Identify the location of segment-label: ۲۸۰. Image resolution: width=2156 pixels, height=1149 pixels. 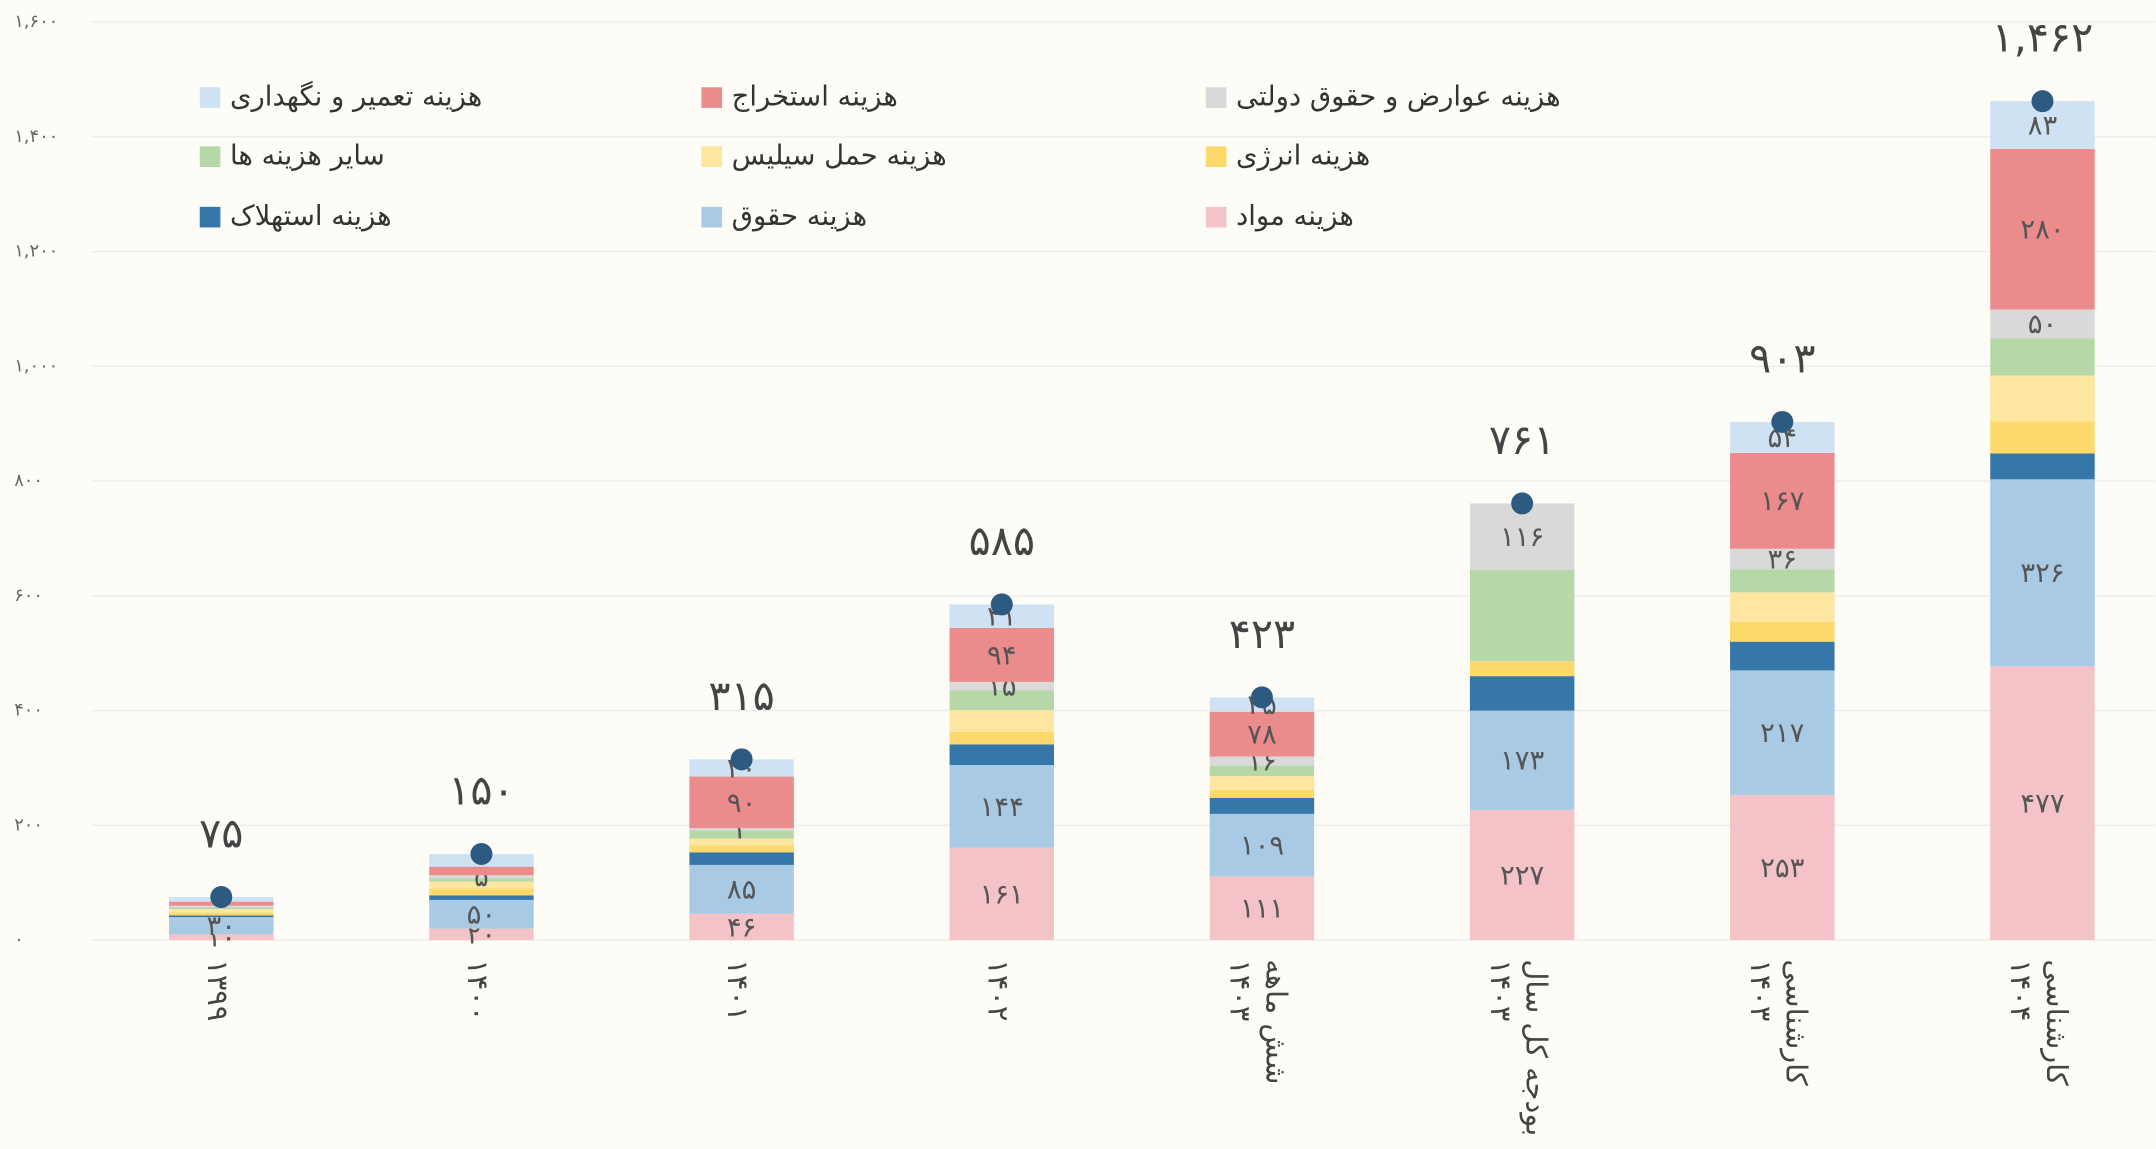
(2042, 230).